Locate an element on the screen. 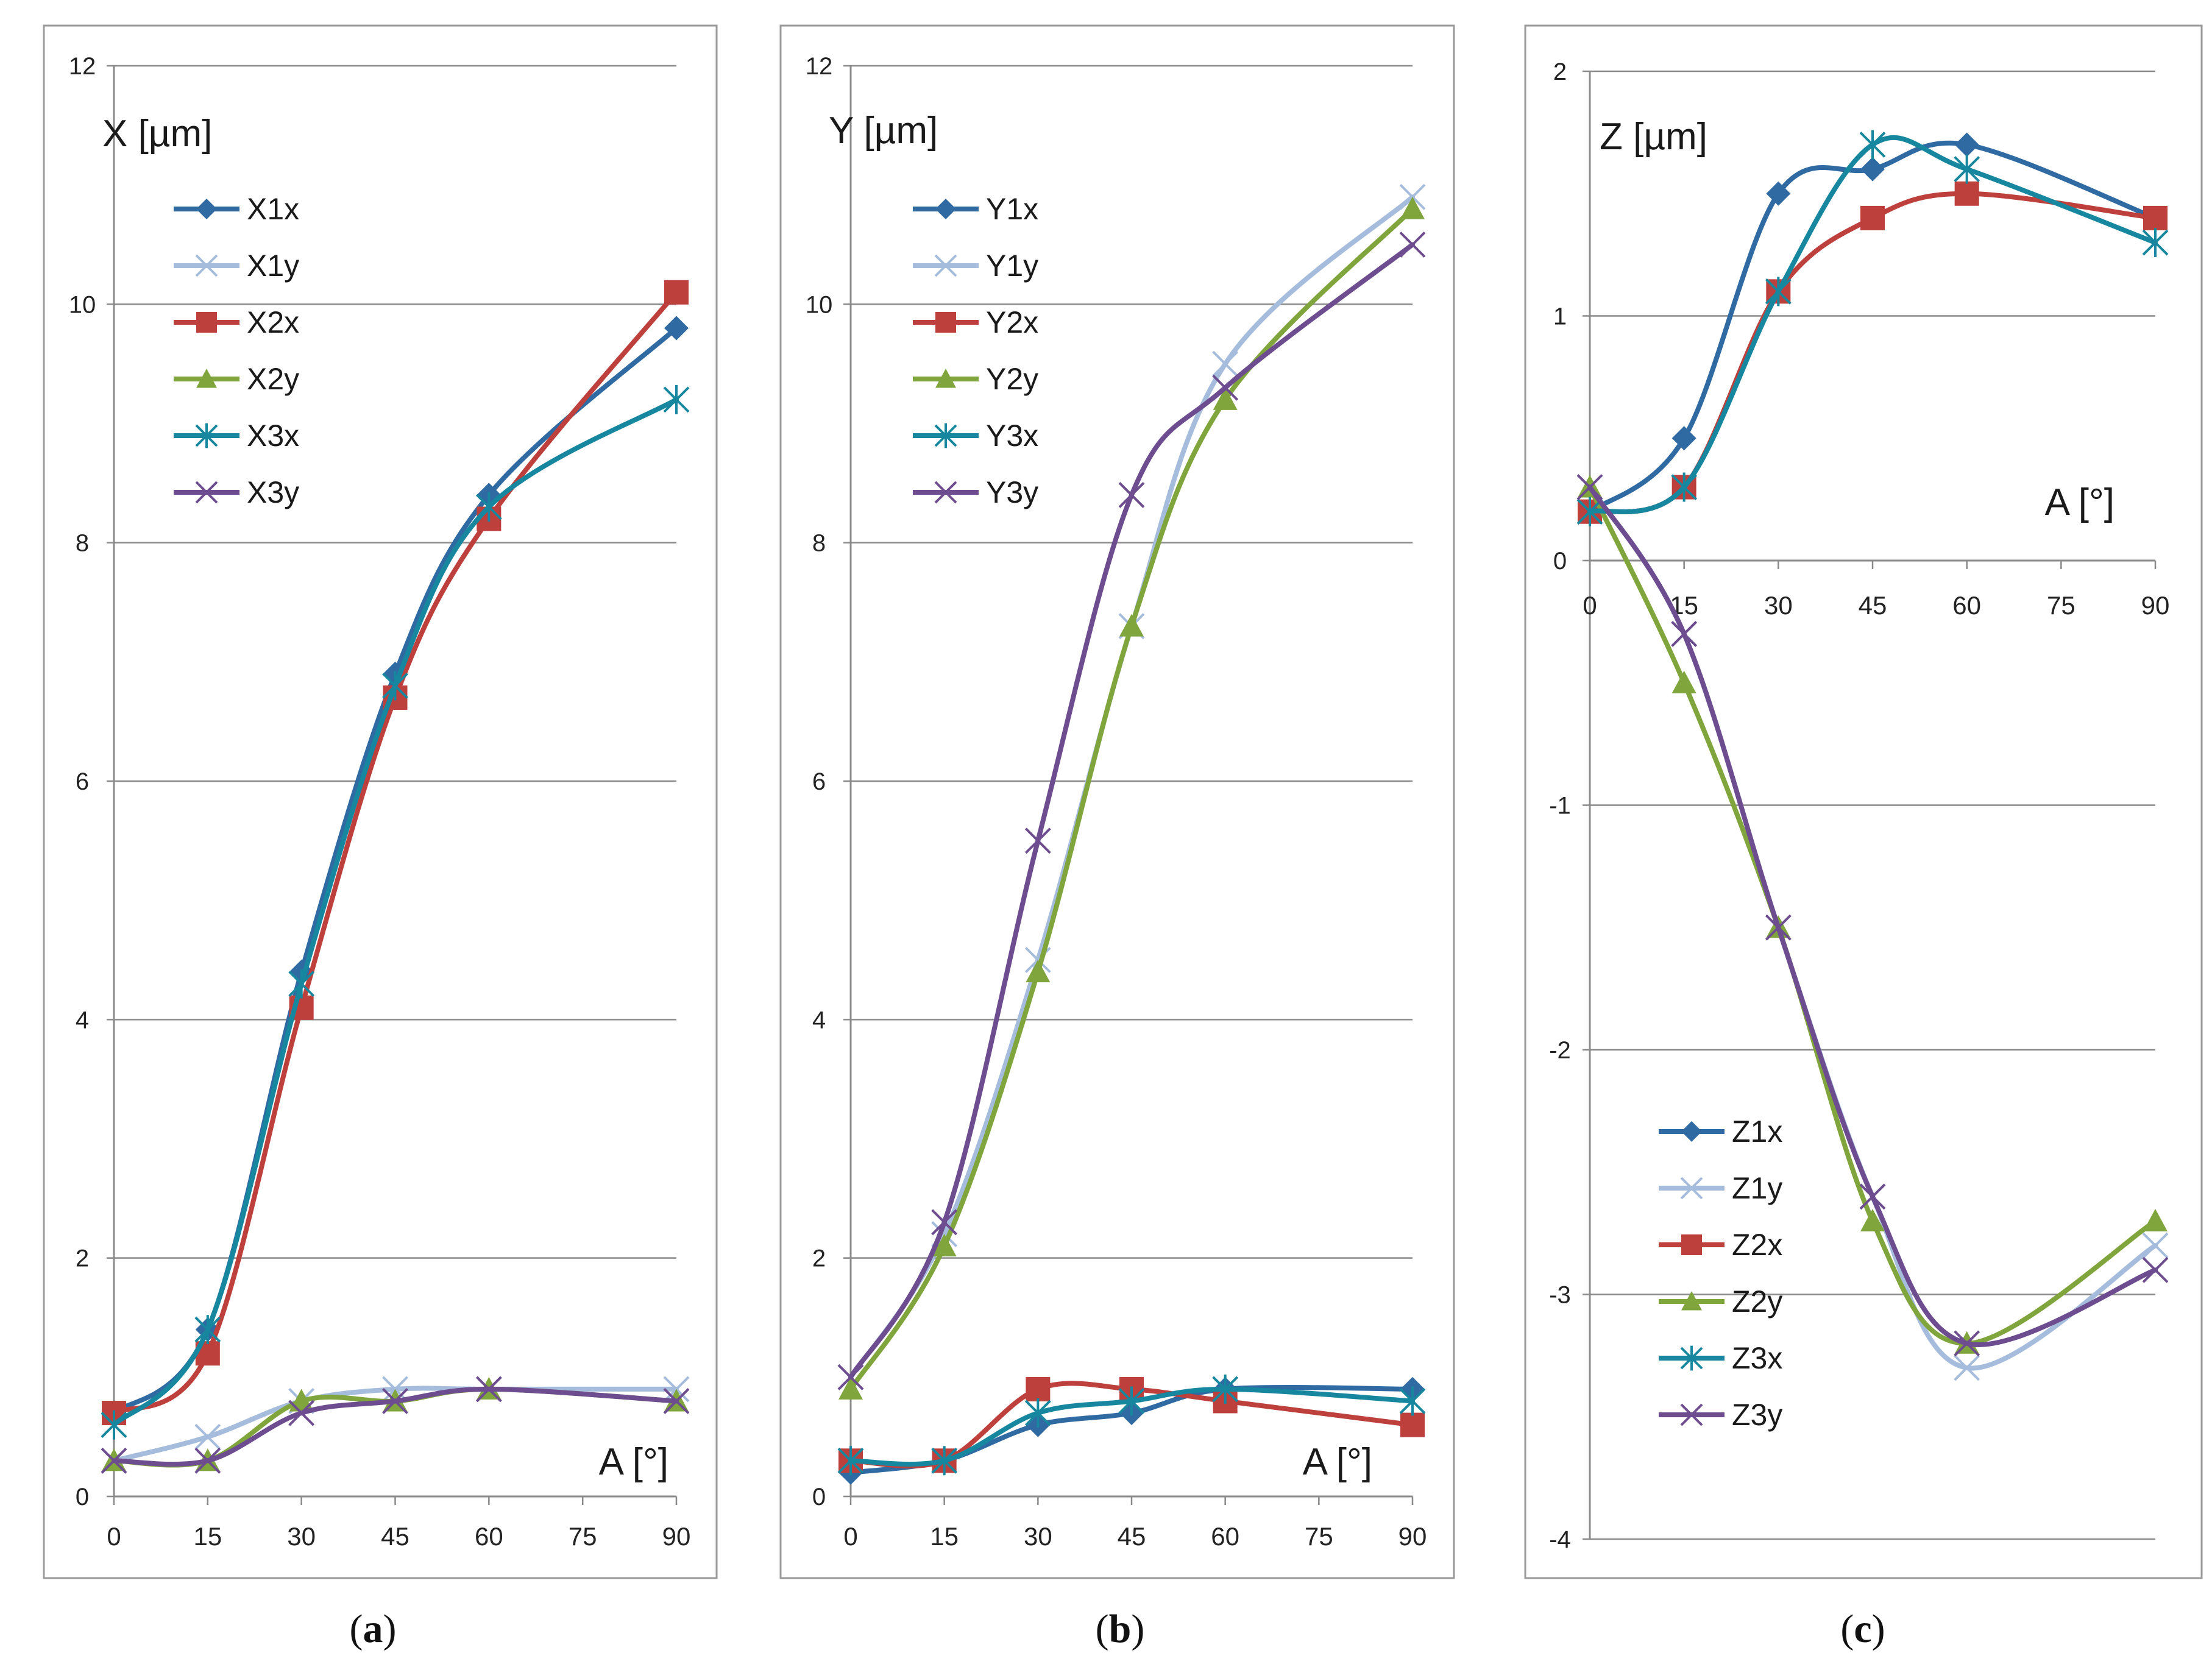 This screenshot has width=2212, height=1664. series-Z3y is located at coordinates (1872, 915).